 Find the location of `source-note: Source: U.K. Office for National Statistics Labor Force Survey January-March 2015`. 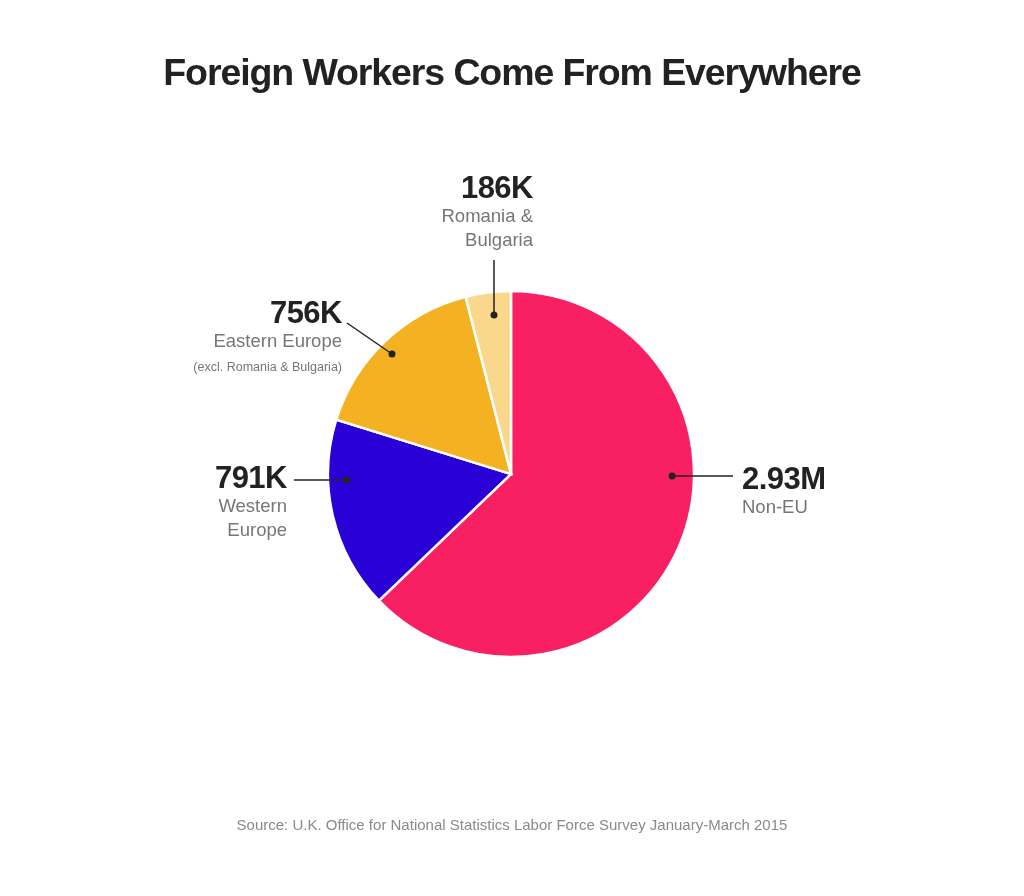

source-note: Source: U.K. Office for National Statistics Labor Force Survey January-March 2015 is located at coordinates (512, 824).